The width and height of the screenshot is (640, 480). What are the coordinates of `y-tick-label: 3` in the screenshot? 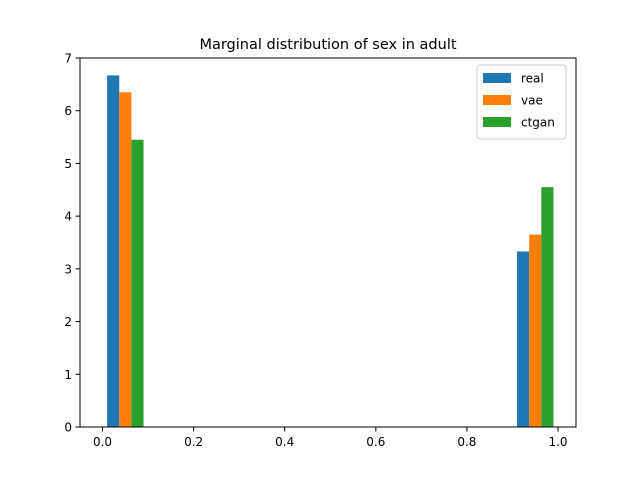 It's located at (68, 269).